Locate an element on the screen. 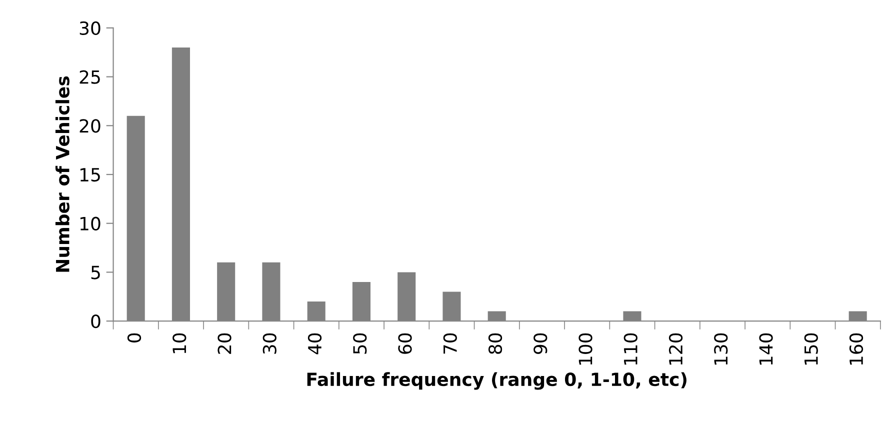 The image size is (892, 423). x-tick-label: 50 is located at coordinates (360, 343).